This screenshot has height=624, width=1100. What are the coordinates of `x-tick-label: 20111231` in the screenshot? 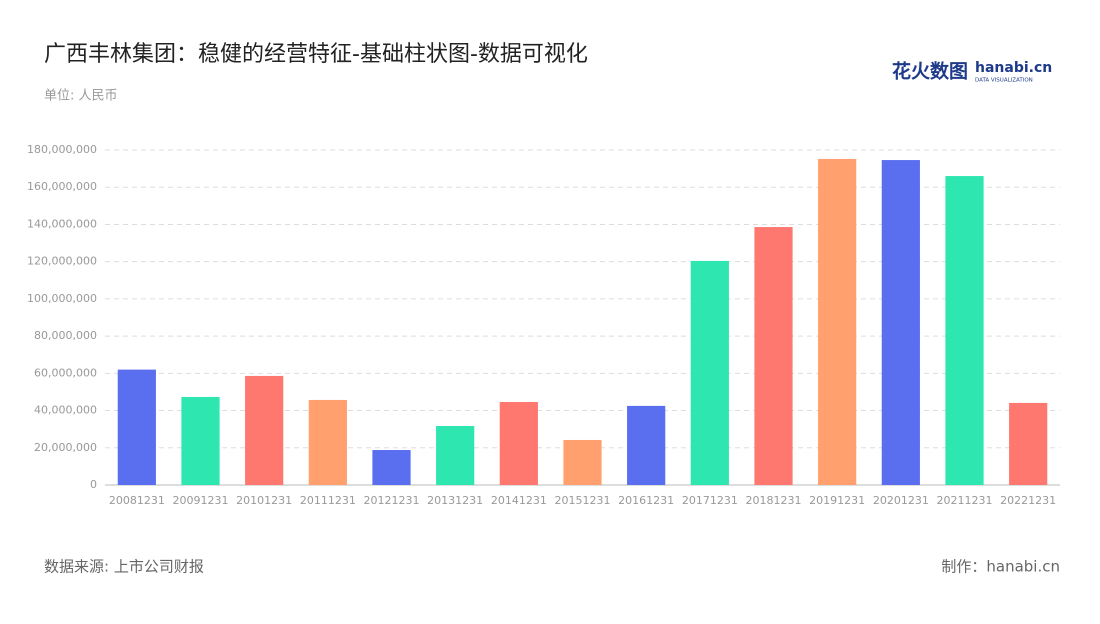 It's located at (328, 500).